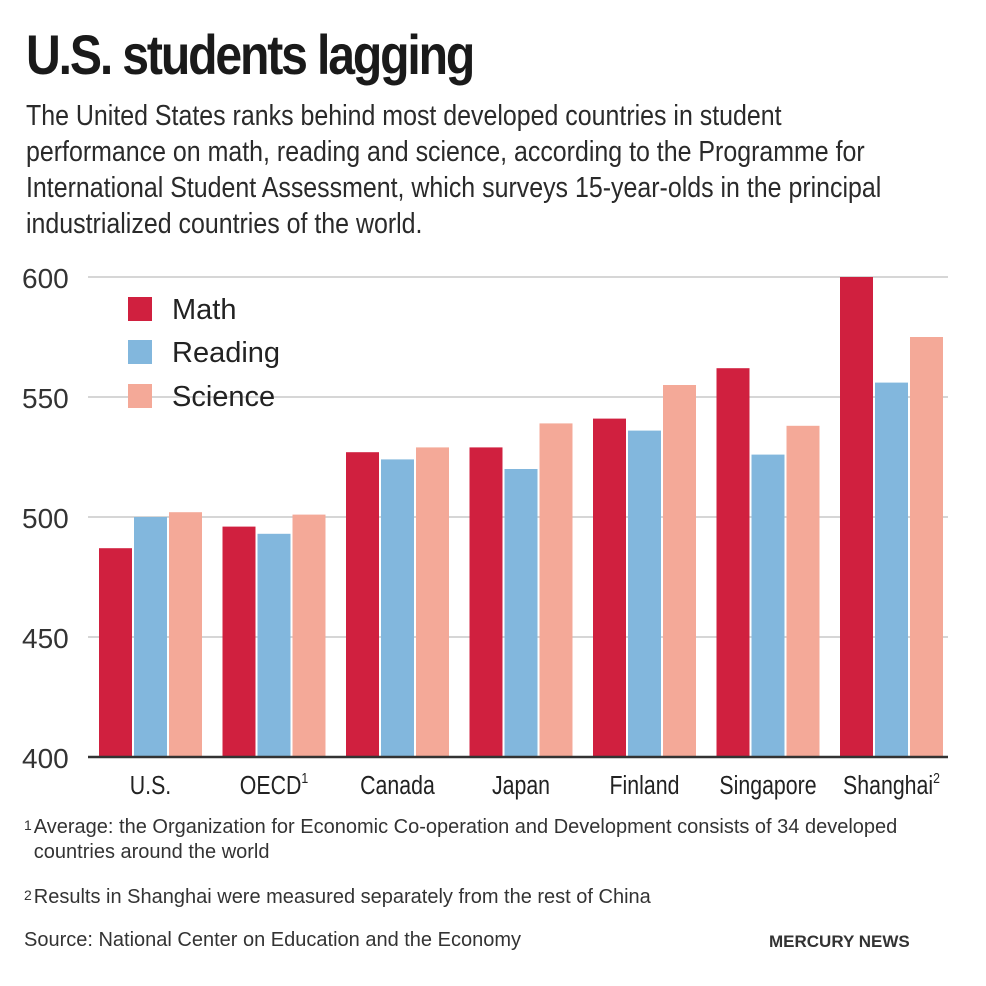 This screenshot has width=986, height=986. What do you see at coordinates (304, 778) in the screenshot?
I see `x-tick-superscript-oecd: 1` at bounding box center [304, 778].